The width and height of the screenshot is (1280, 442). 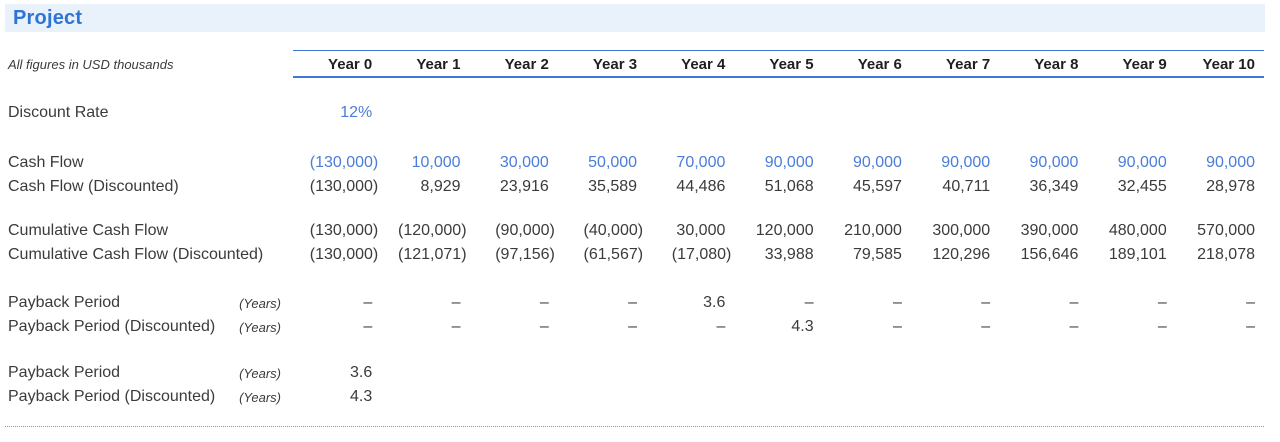 What do you see at coordinates (789, 186) in the screenshot?
I see `value-cell: 51,068` at bounding box center [789, 186].